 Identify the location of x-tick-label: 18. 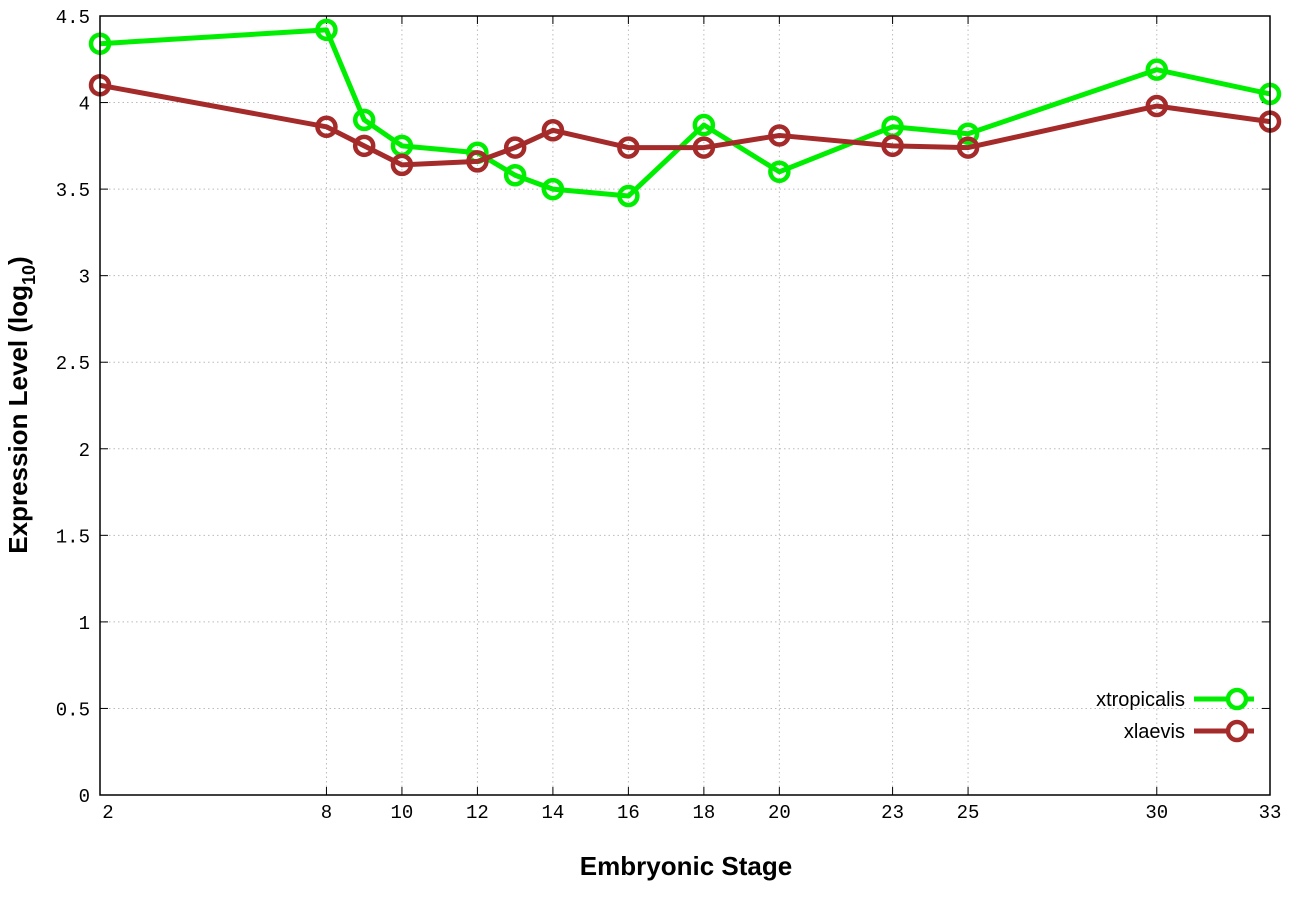
(703, 813).